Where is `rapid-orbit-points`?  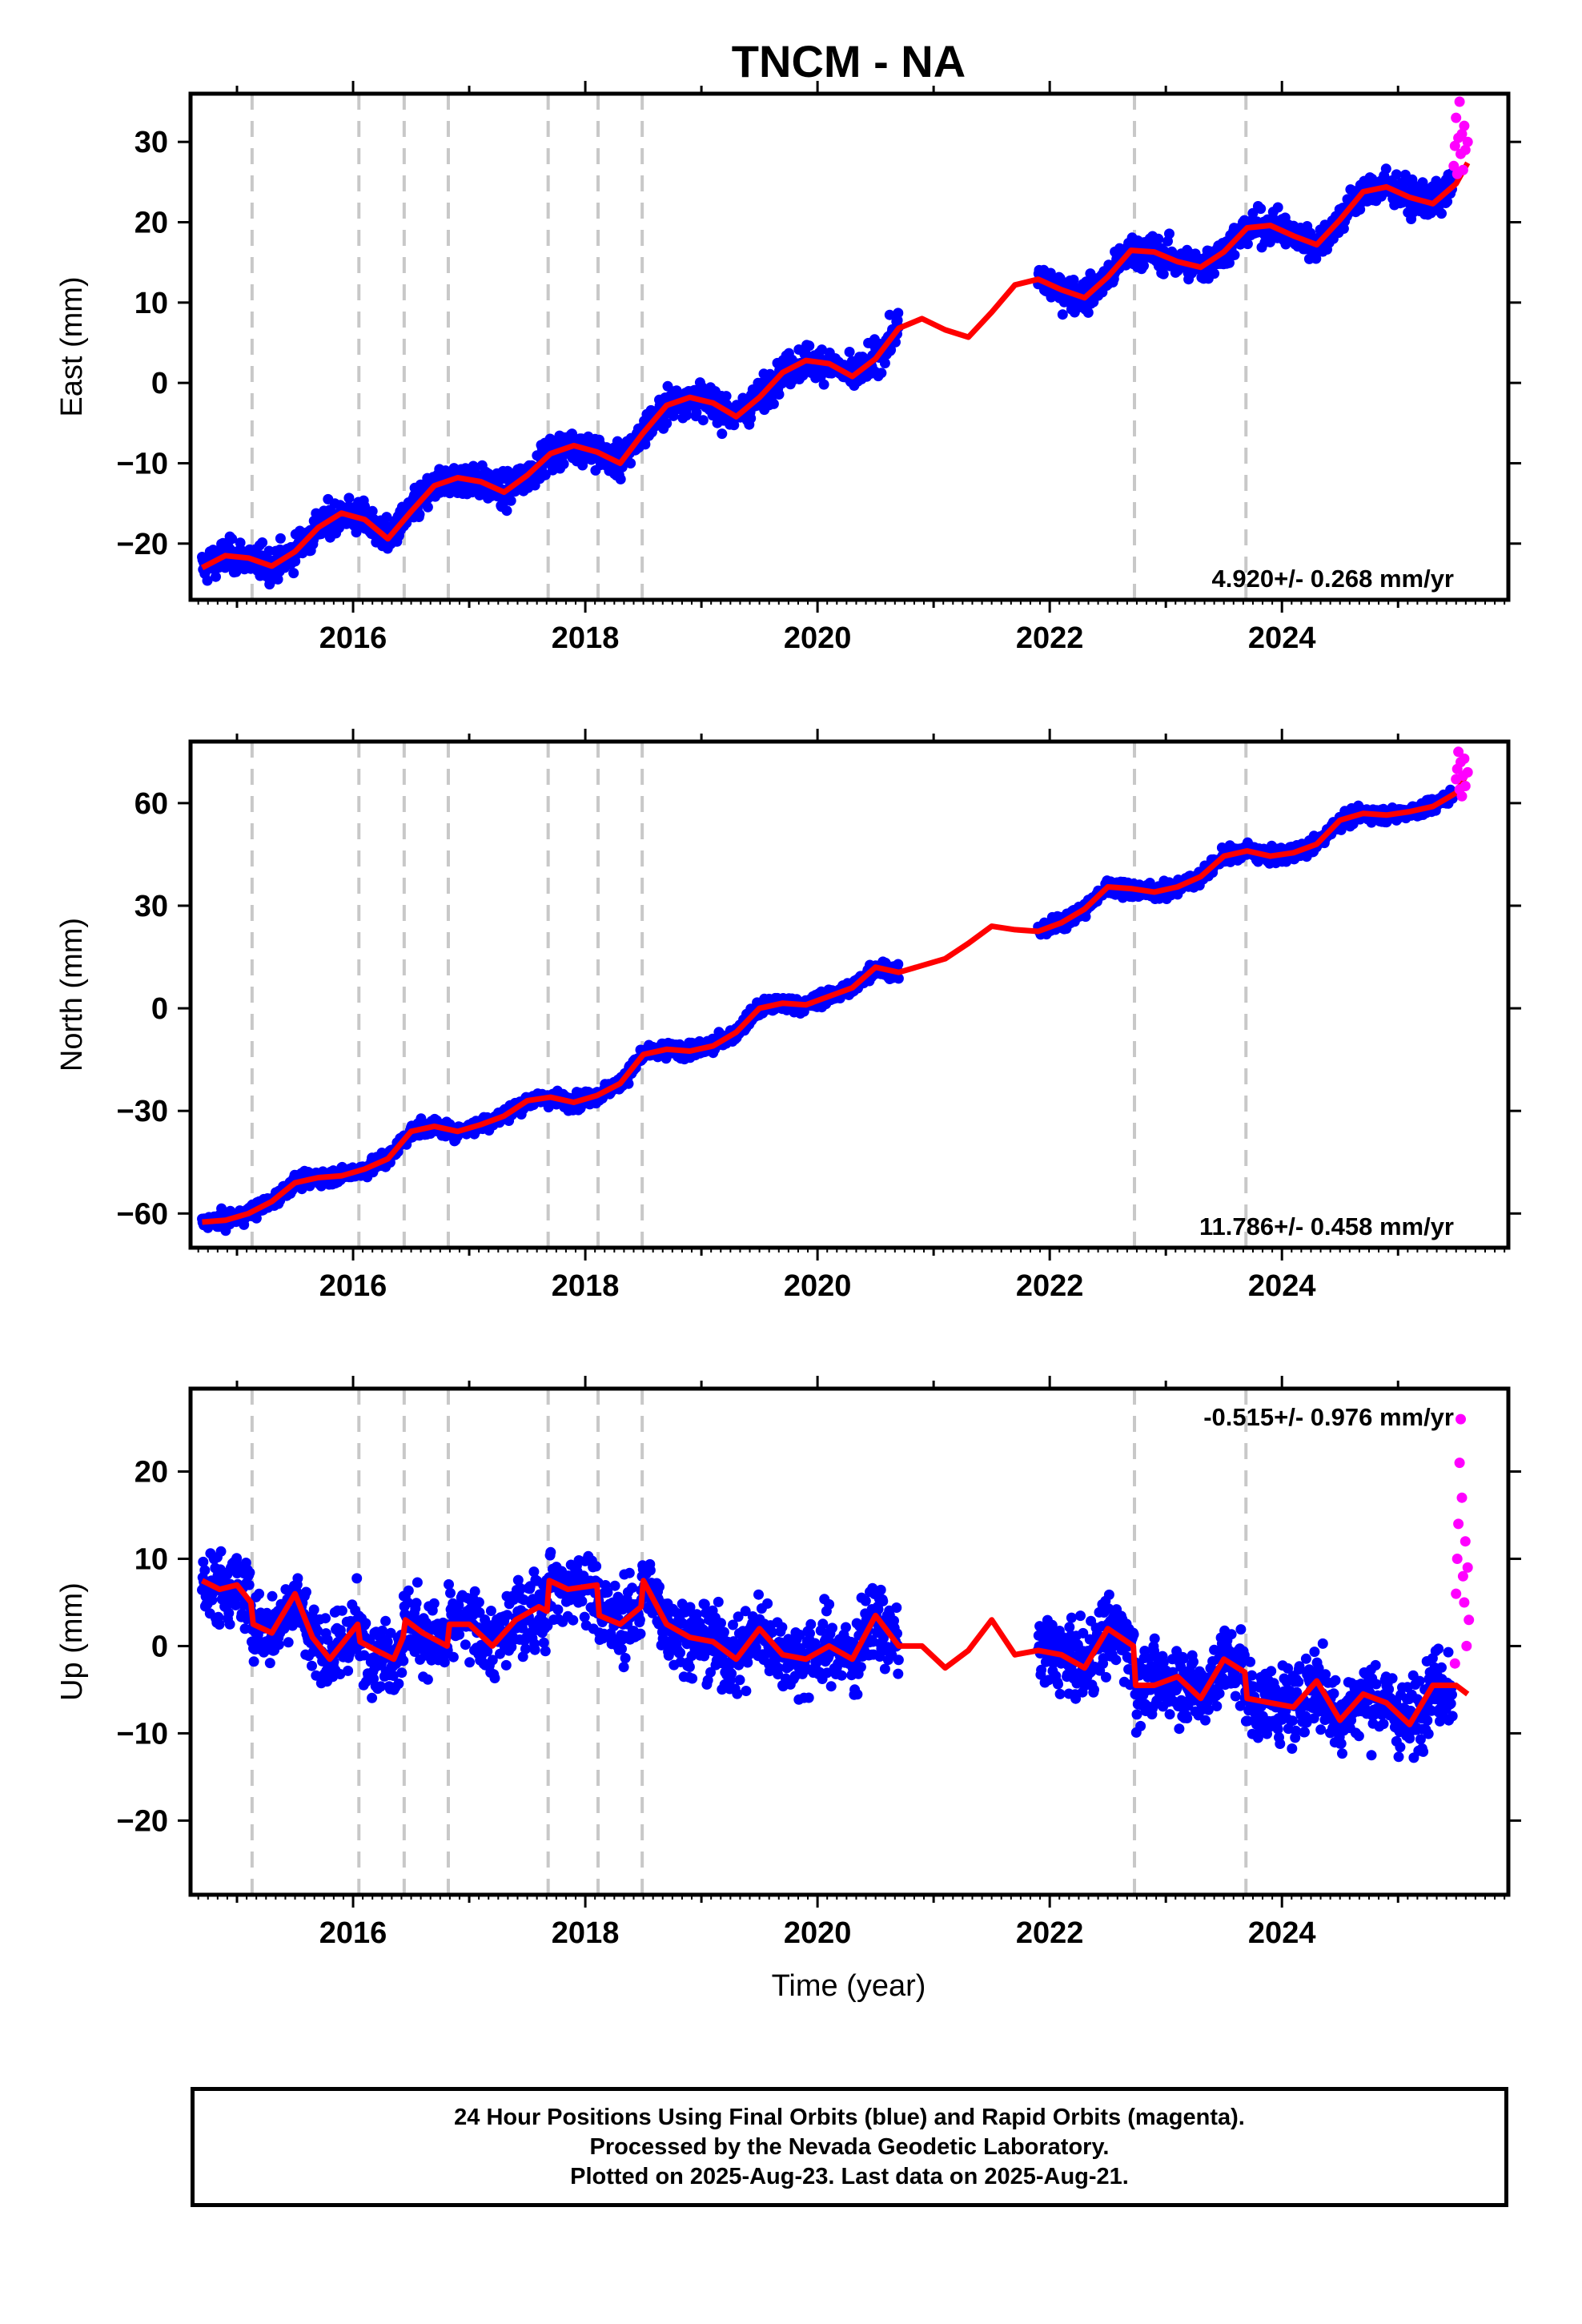
rapid-orbit-points is located at coordinates (1461, 137).